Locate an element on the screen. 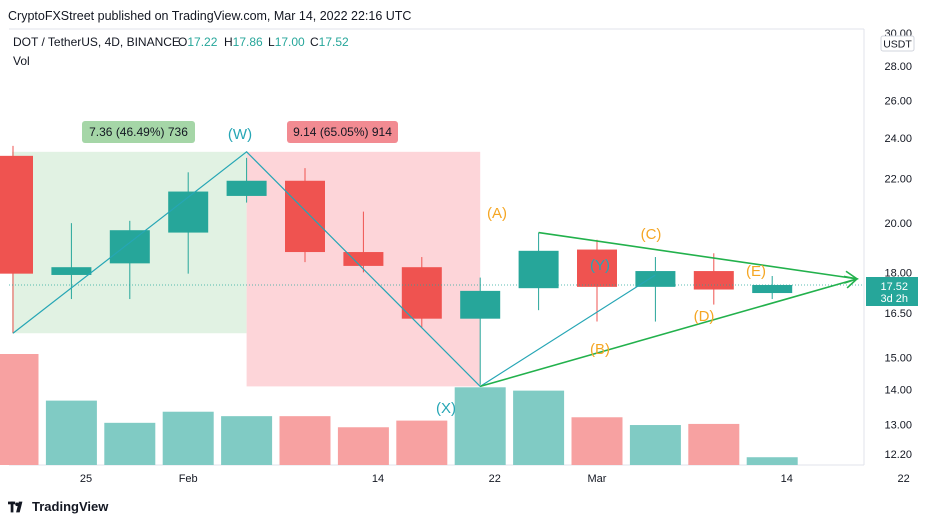 The width and height of the screenshot is (930, 526). price-tick-label: 16.50 is located at coordinates (898, 314).